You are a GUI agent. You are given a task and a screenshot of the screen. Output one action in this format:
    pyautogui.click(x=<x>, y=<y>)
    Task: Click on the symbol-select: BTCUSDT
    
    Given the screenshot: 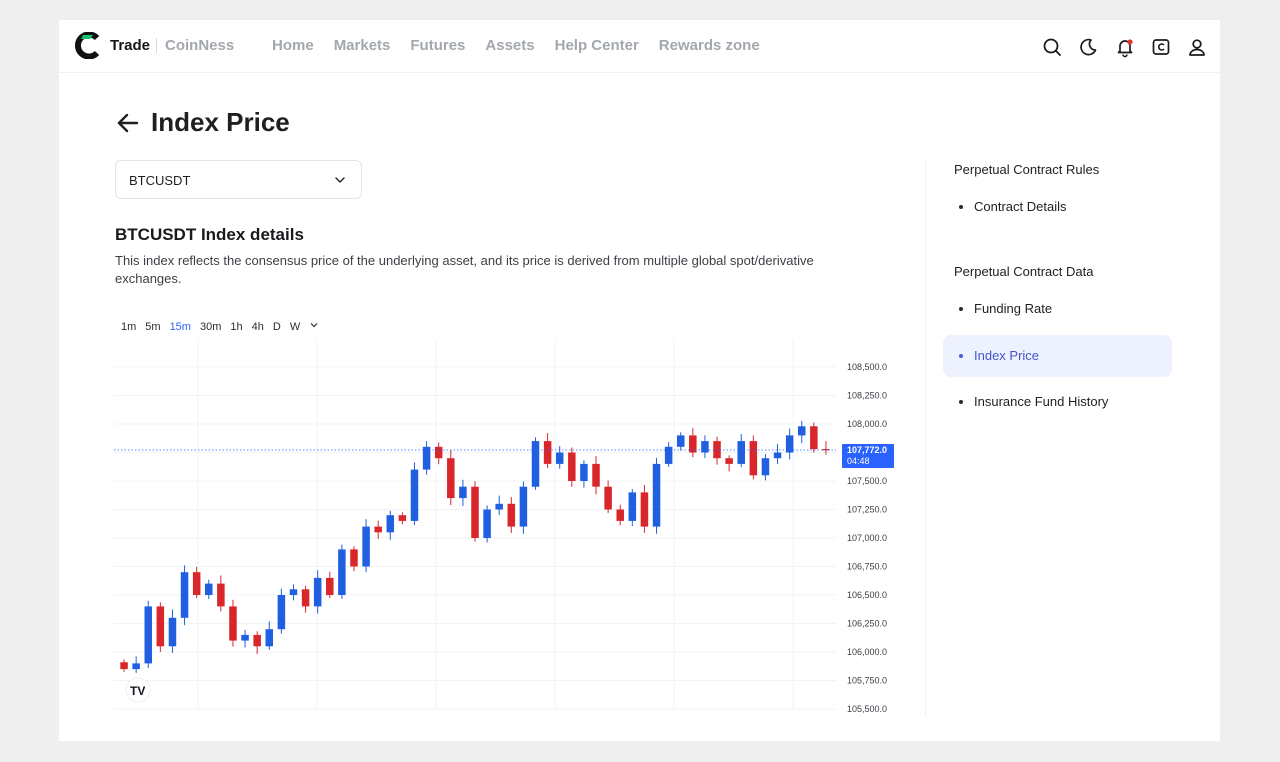 What is the action you would take?
    pyautogui.click(x=238, y=179)
    